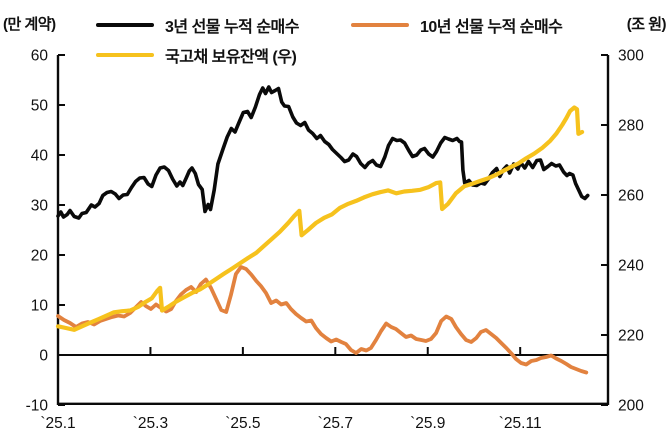 This screenshot has width=669, height=447. What do you see at coordinates (125, 25) in the screenshot?
I see `legend-line-sample-black` at bounding box center [125, 25].